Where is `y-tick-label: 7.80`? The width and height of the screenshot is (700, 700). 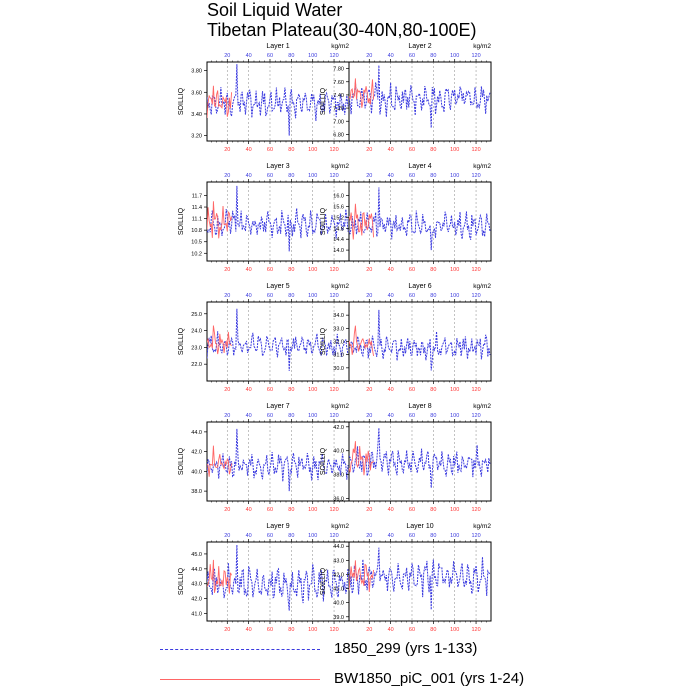
y-tick-label: 7.80 is located at coordinates (338, 70).